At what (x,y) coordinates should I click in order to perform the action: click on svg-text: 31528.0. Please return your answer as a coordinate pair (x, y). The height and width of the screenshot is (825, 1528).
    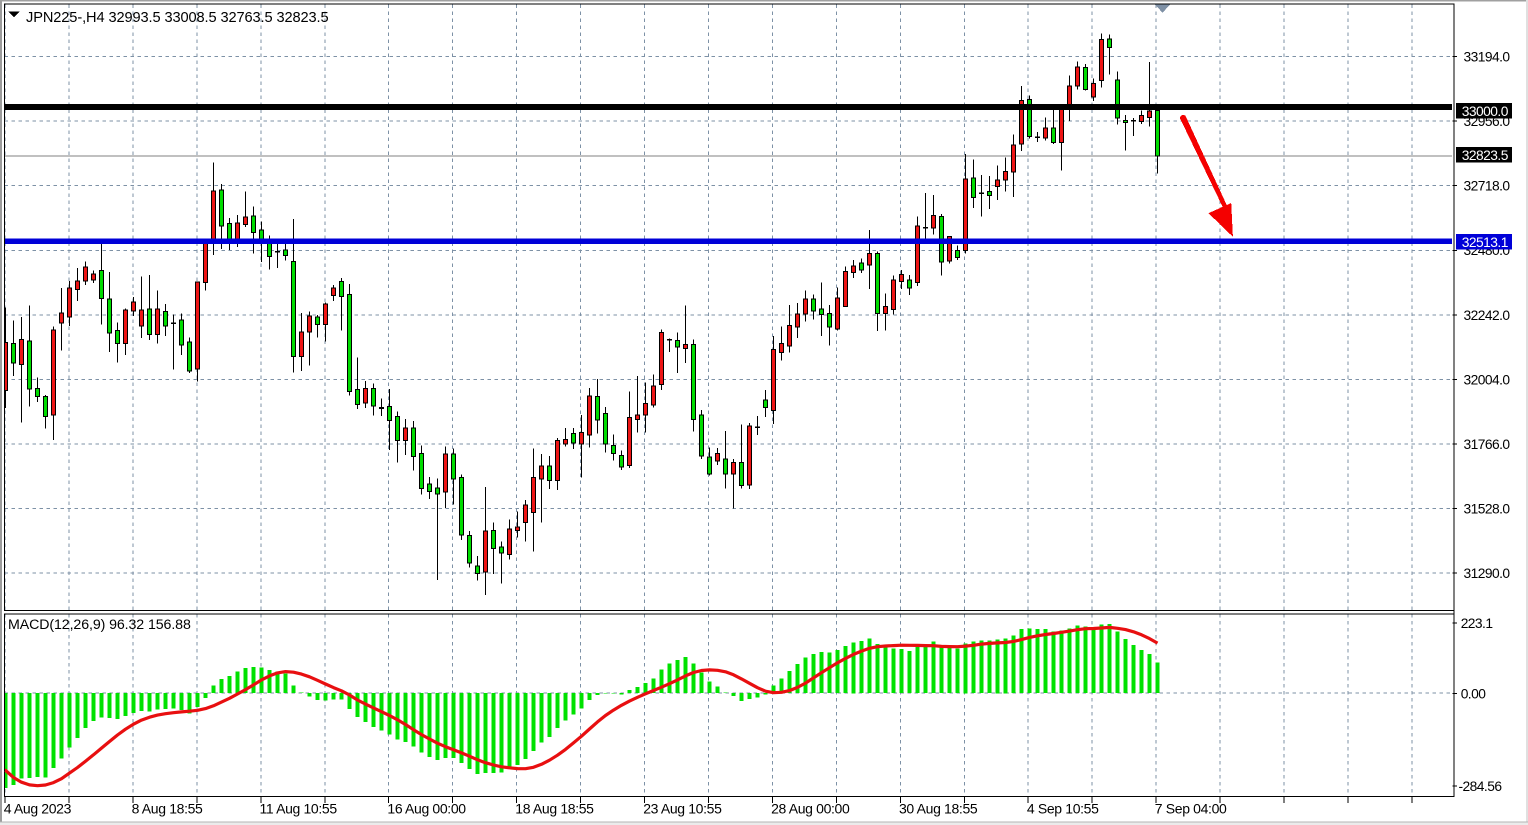
    Looking at the image, I should click on (1487, 509).